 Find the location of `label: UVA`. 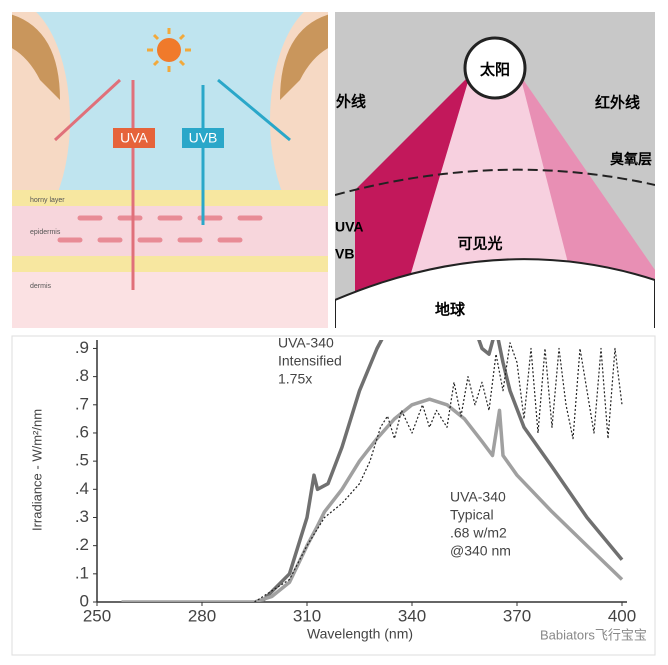

label: UVA is located at coordinates (349, 227).